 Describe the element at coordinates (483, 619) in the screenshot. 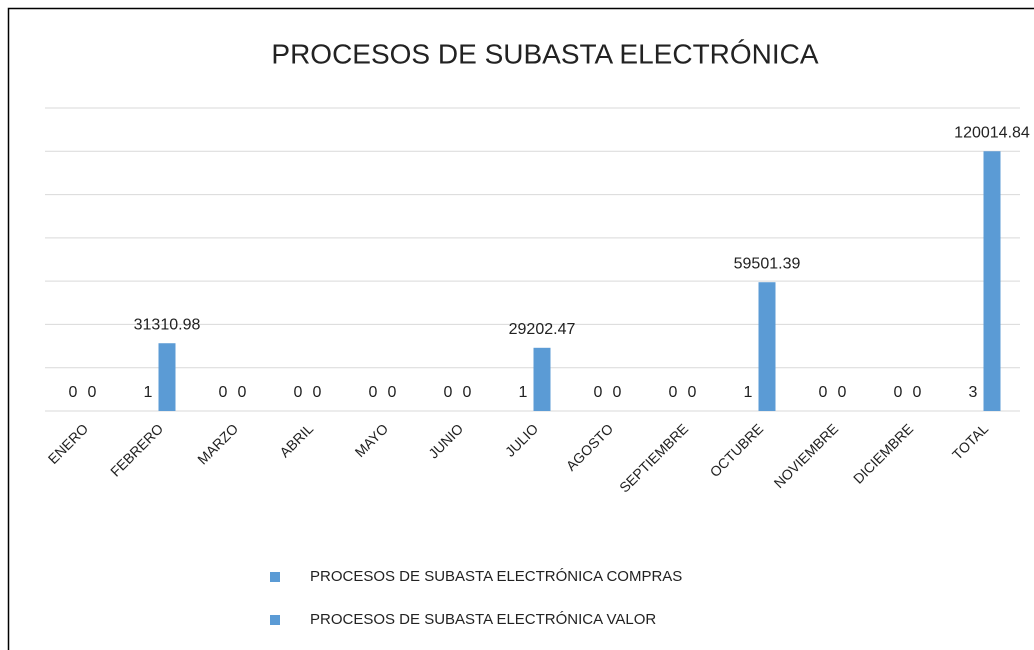

I see `legend-label: PROCESOS DE SUBASTA ELECTRÓNICA VALOR` at that location.